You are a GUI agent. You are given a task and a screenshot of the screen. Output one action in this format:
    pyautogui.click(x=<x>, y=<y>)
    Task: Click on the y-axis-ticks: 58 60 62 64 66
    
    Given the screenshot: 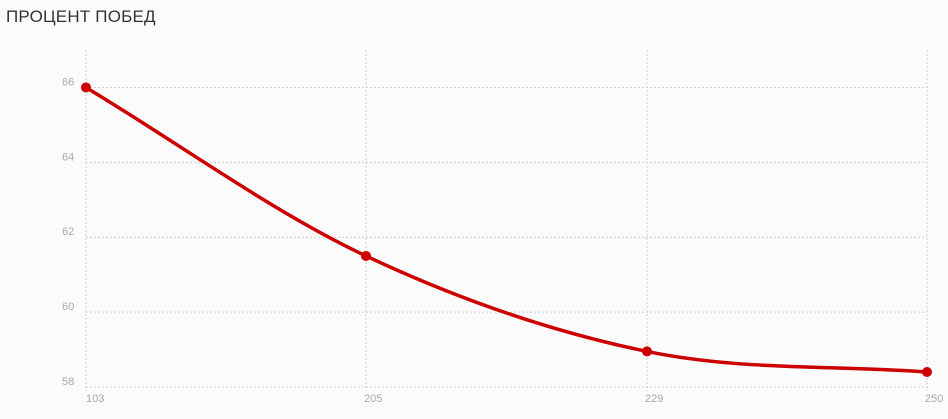 What is the action you would take?
    pyautogui.click(x=68, y=232)
    